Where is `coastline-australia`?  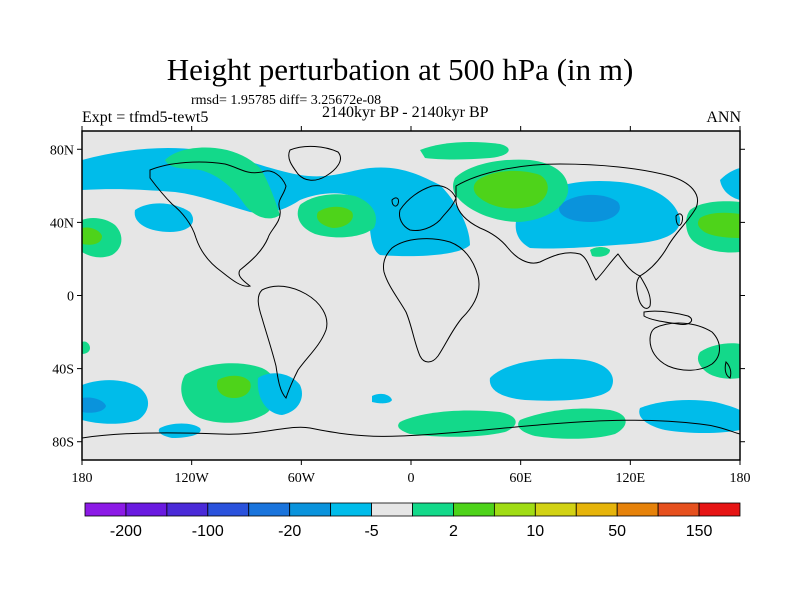 coastline-australia is located at coordinates (684, 346).